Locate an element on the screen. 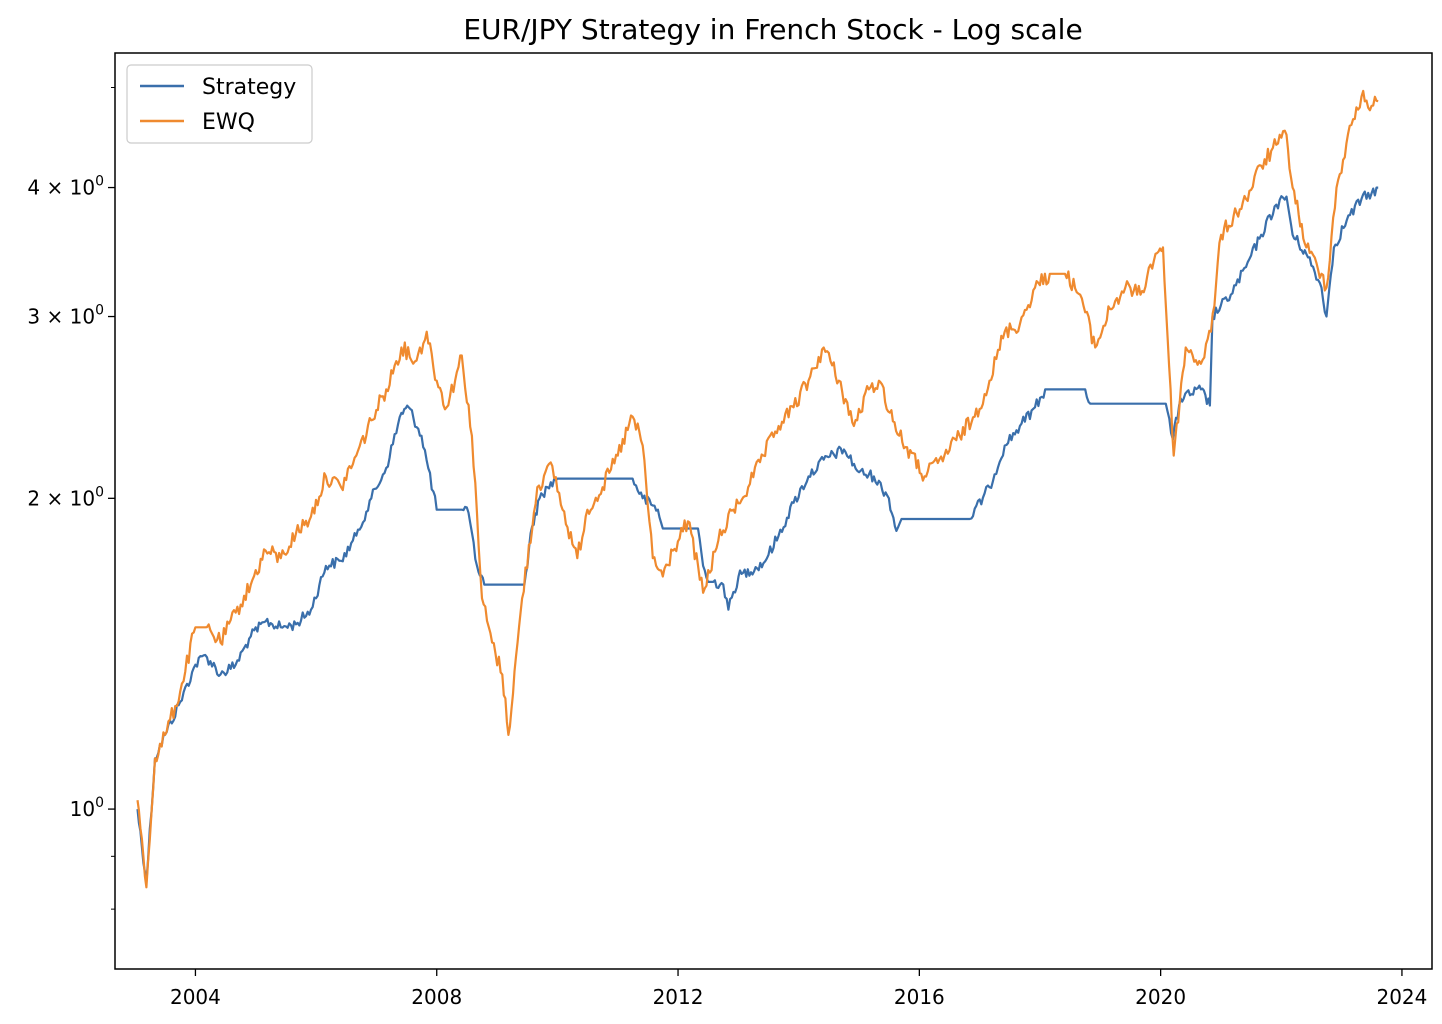 The width and height of the screenshot is (1442, 1024). y-tick-label: 3 × 100 is located at coordinates (65, 316).